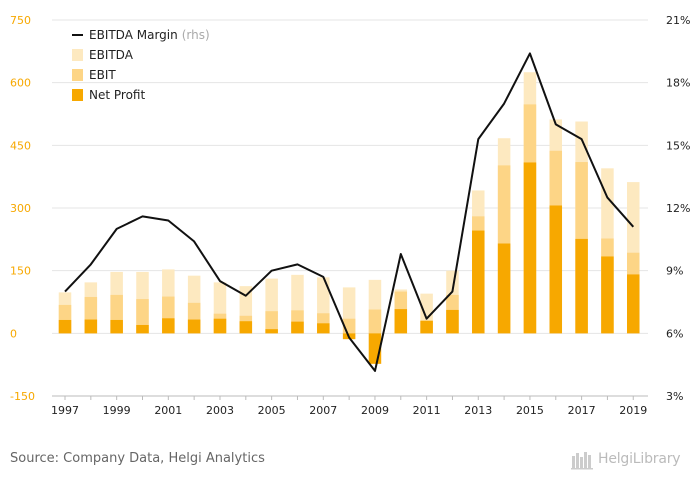  Describe the element at coordinates (20, 83) in the screenshot. I see `left-axis-tick-label: 600` at that location.